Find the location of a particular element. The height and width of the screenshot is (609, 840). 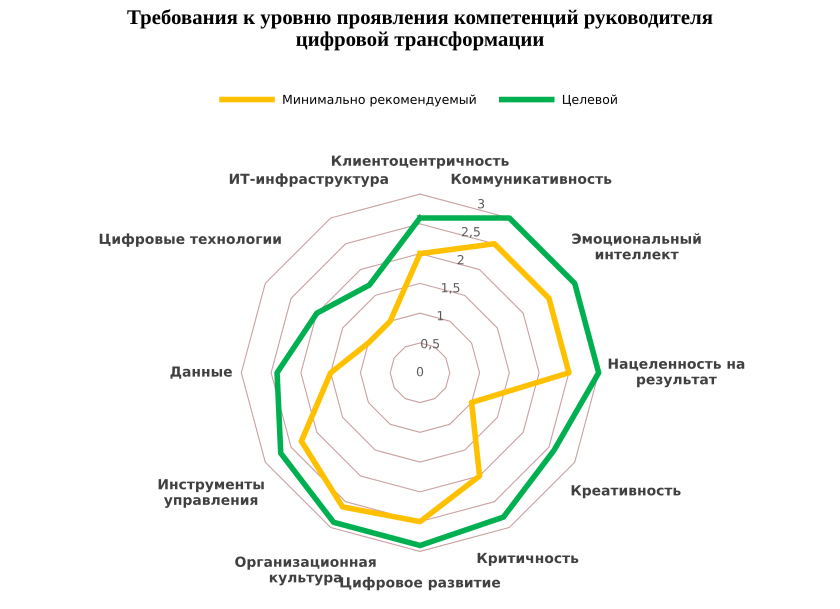

y-tick-label: 1,5 is located at coordinates (451, 288).